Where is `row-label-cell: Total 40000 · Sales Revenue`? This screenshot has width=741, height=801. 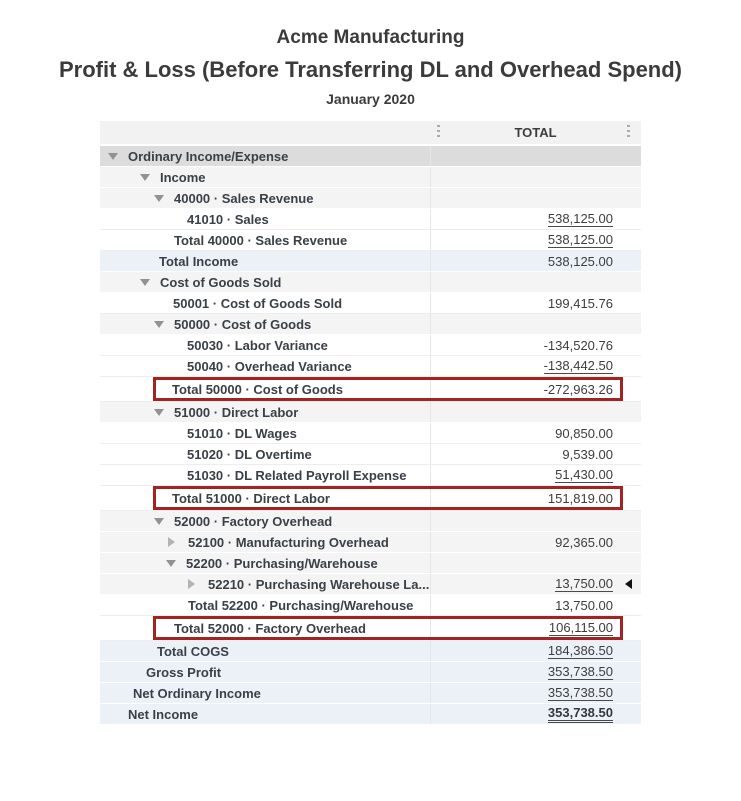 row-label-cell: Total 40000 · Sales Revenue is located at coordinates (265, 240).